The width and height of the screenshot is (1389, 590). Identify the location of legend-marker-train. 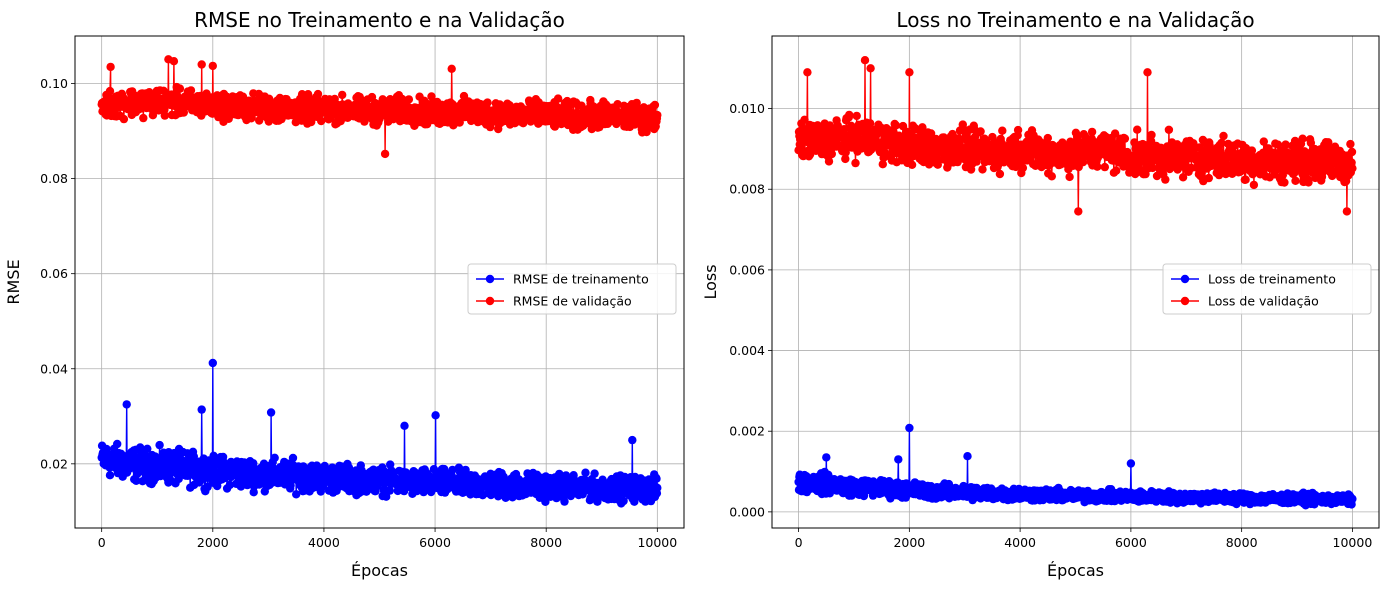
(490, 279).